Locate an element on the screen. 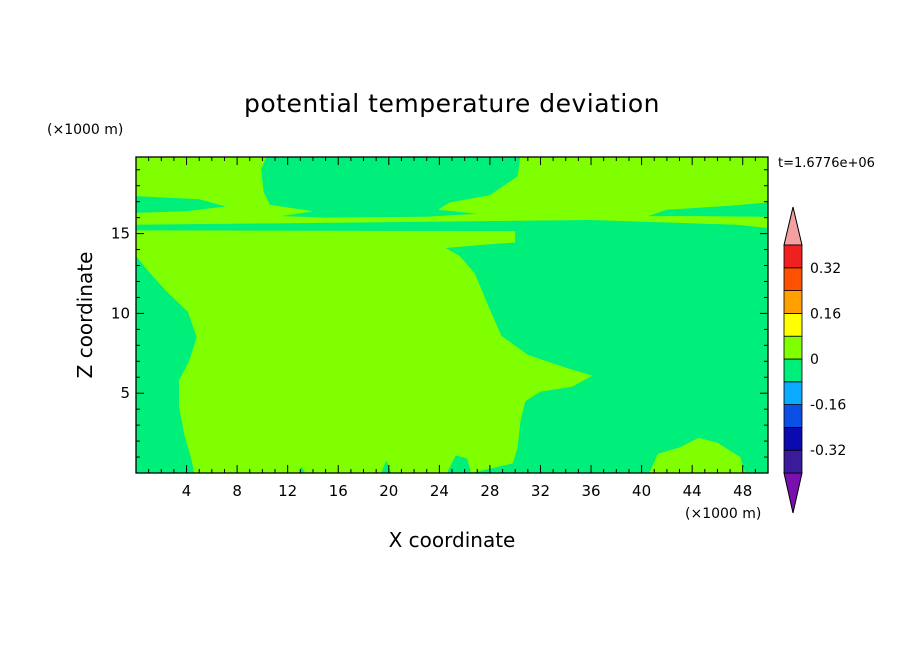  surface-bubble-c is located at coordinates (142, 465).